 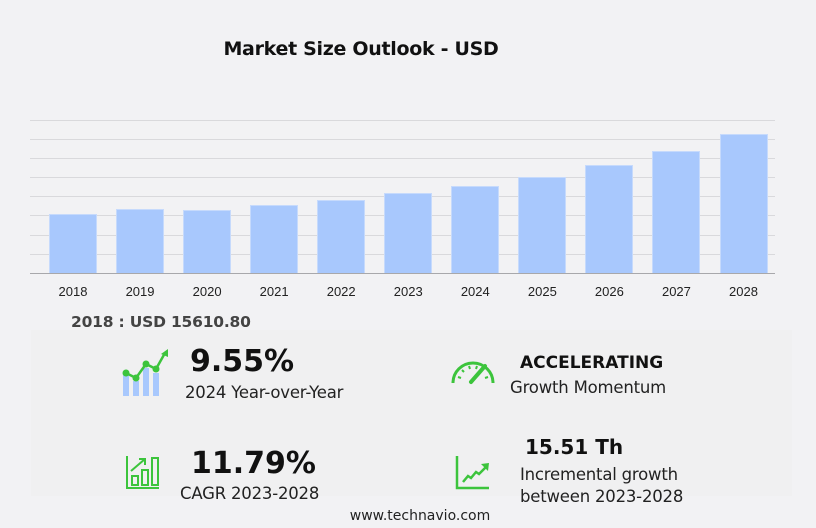 I want to click on bar-2024, so click(x=475, y=229).